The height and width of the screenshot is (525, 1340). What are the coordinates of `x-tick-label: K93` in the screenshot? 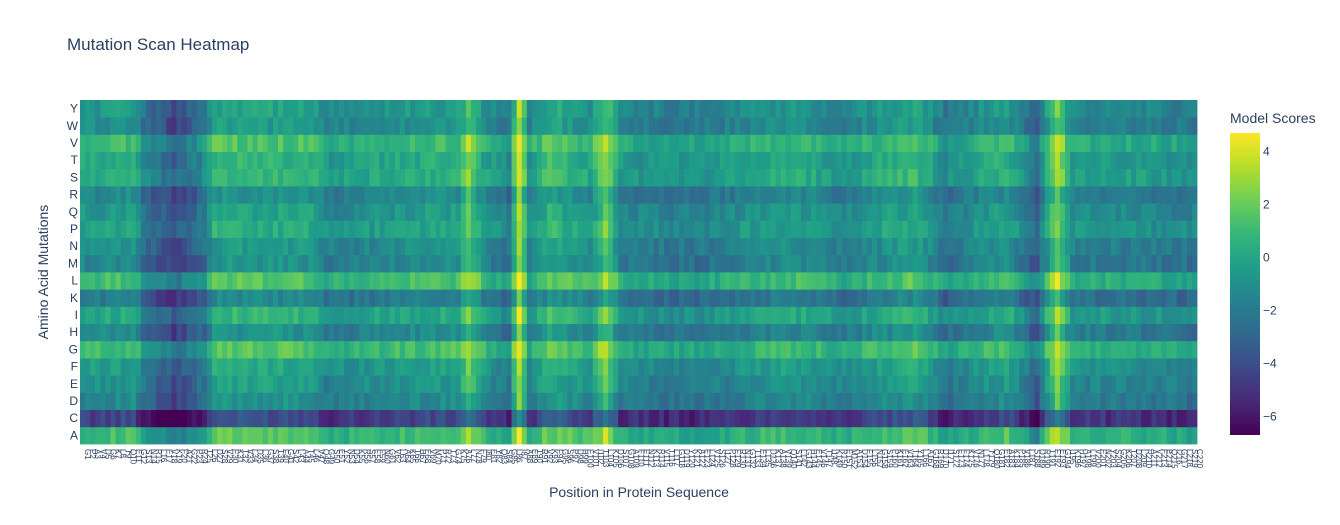 It's located at (554, 456).